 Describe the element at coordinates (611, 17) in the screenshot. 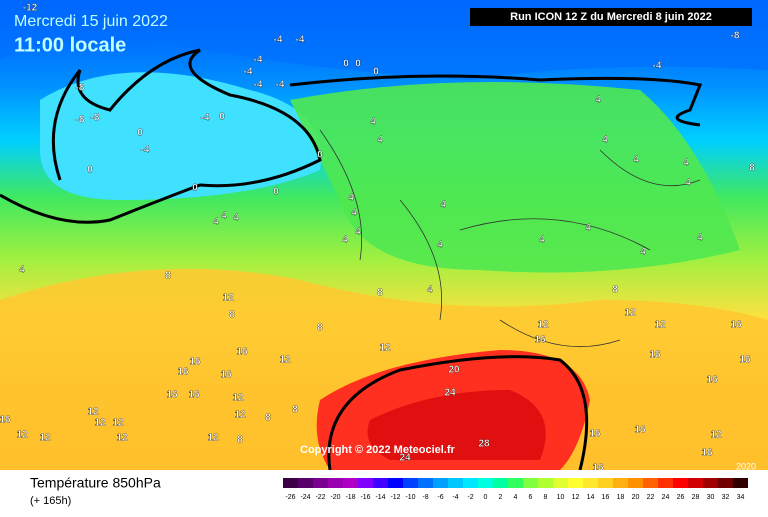

I see `run-box` at that location.